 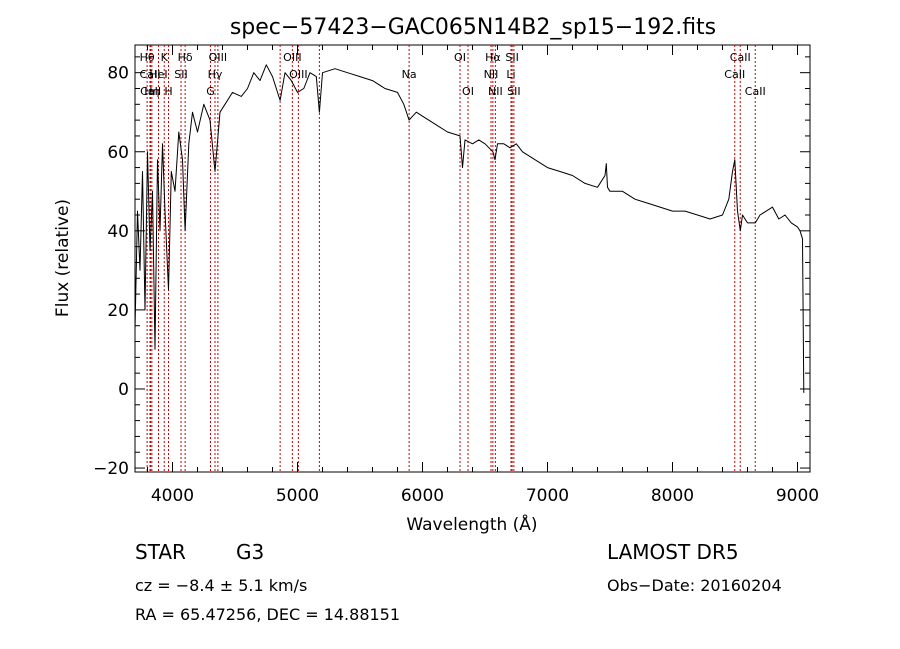 What do you see at coordinates (672, 496) in the screenshot?
I see `x-tick-label: 8000` at bounding box center [672, 496].